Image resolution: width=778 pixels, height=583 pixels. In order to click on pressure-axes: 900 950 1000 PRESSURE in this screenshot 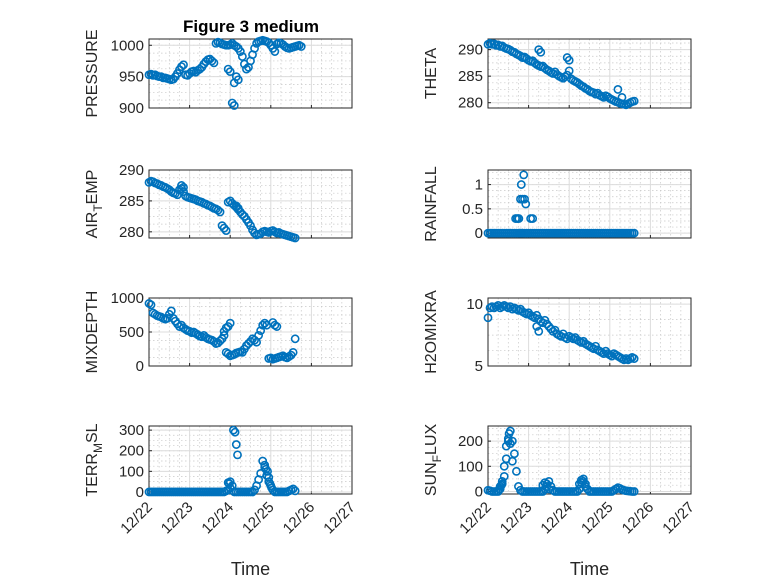, I will do `click(218, 73)`.